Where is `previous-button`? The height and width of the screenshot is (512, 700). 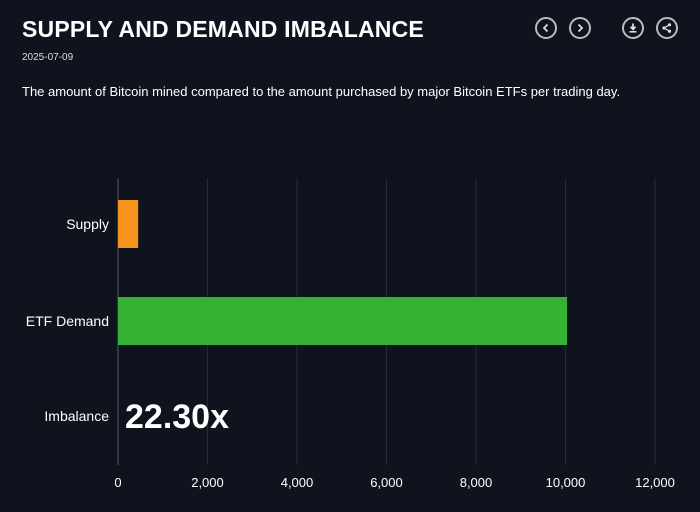 previous-button is located at coordinates (546, 28).